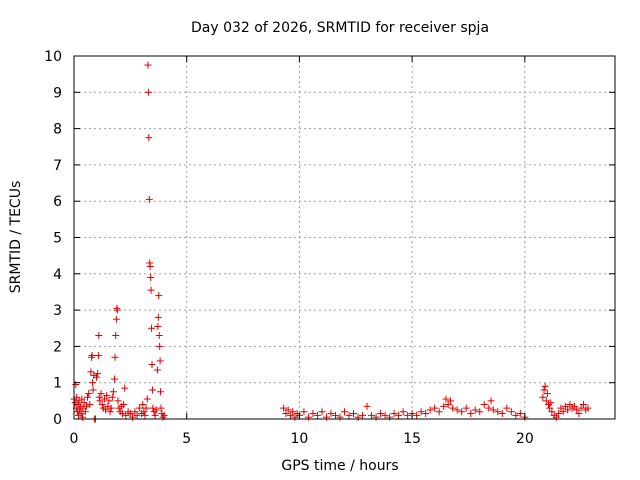 This screenshot has height=480, width=640. What do you see at coordinates (53, 57) in the screenshot?
I see `y-tick-label: 10` at bounding box center [53, 57].